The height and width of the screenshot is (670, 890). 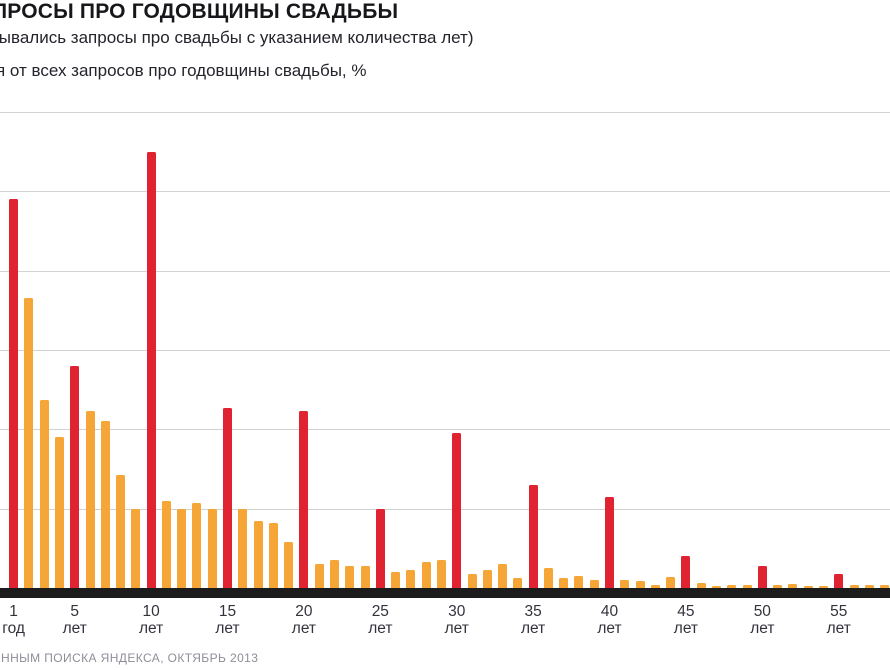 What do you see at coordinates (445, 593) in the screenshot?
I see `x-axis-line` at bounding box center [445, 593].